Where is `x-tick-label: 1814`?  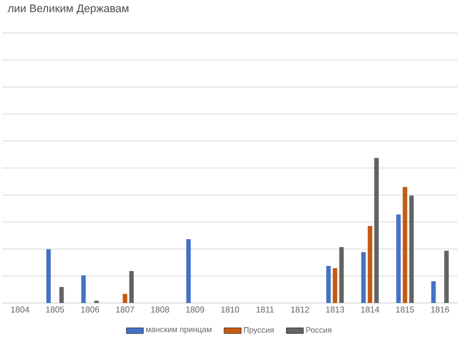
x-tick-label: 1814 is located at coordinates (370, 309).